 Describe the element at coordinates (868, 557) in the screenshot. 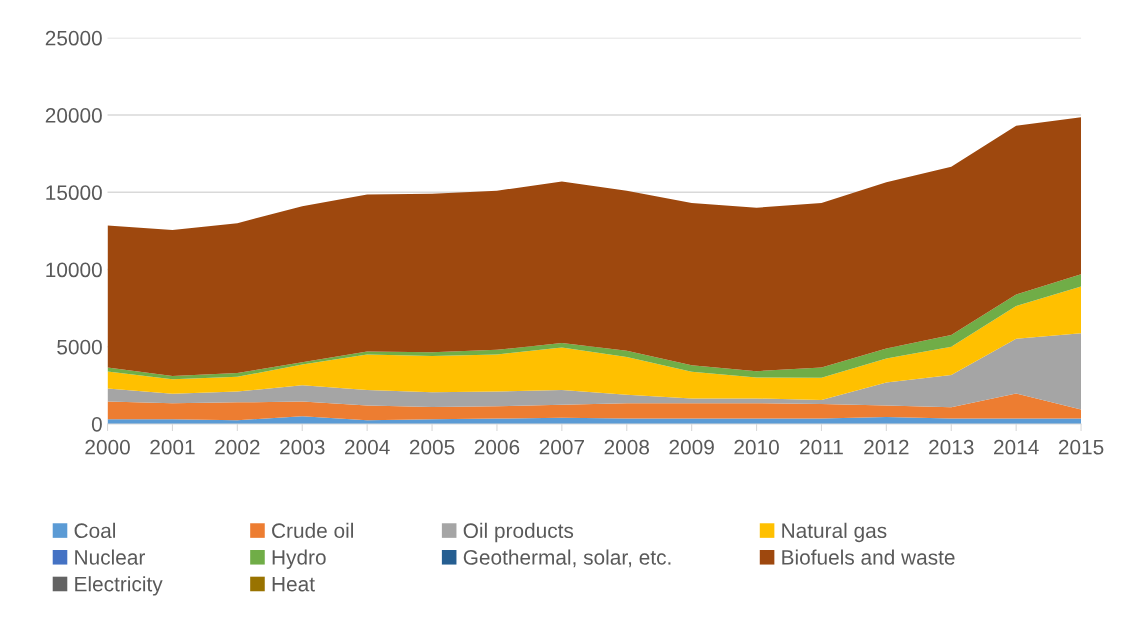

I see `legend-label: Biofuels and waste` at that location.